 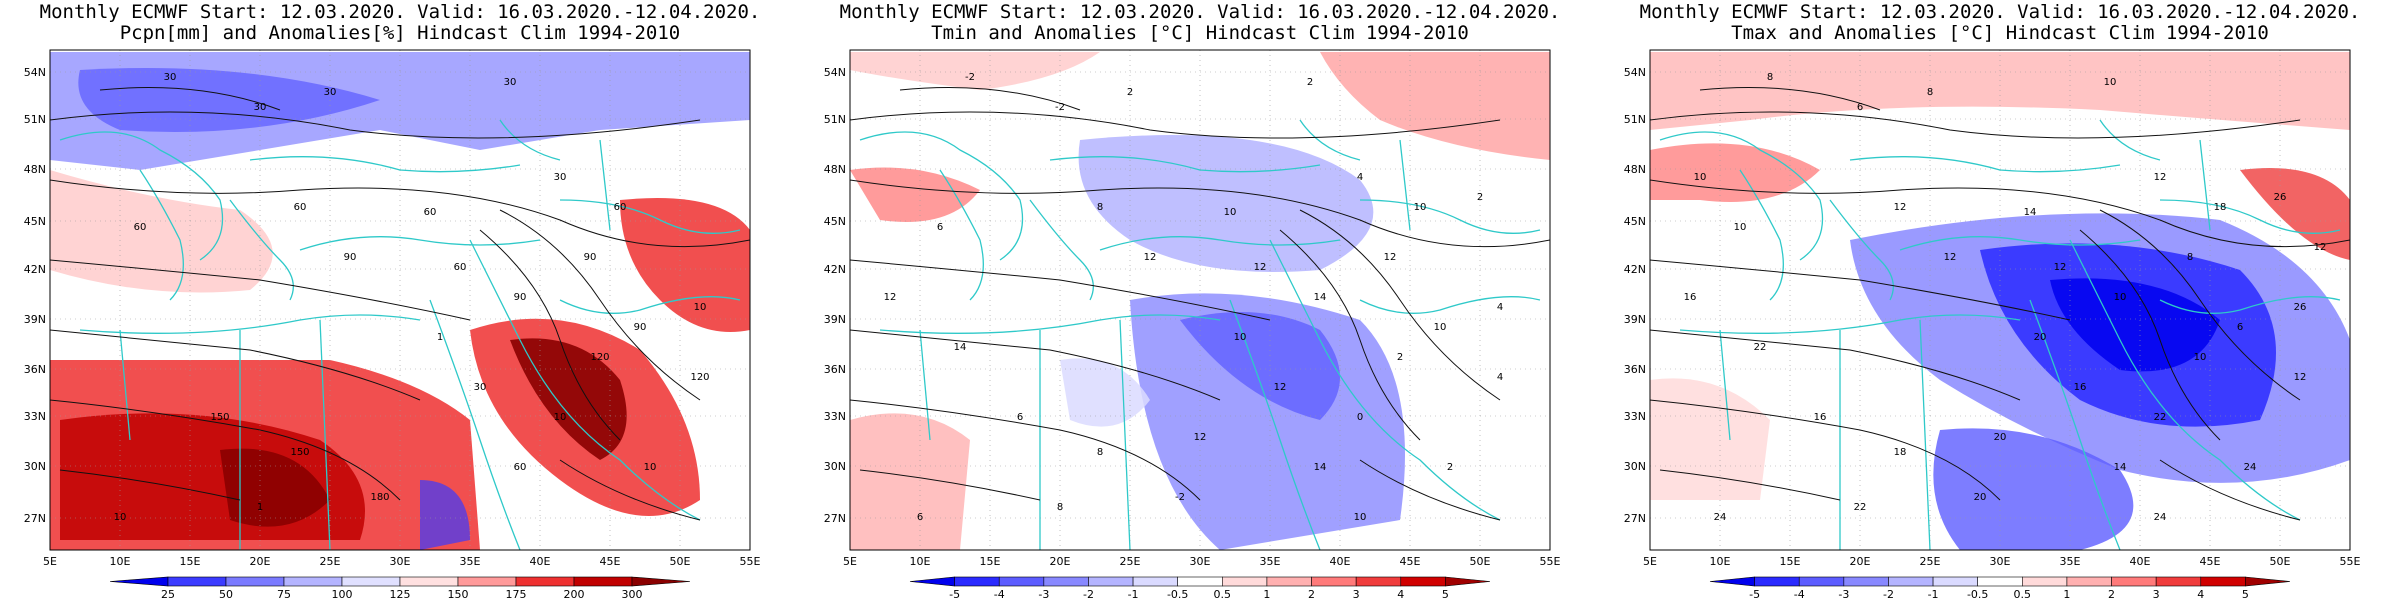 I want to click on colorbar-label: 175, so click(x=516, y=594).